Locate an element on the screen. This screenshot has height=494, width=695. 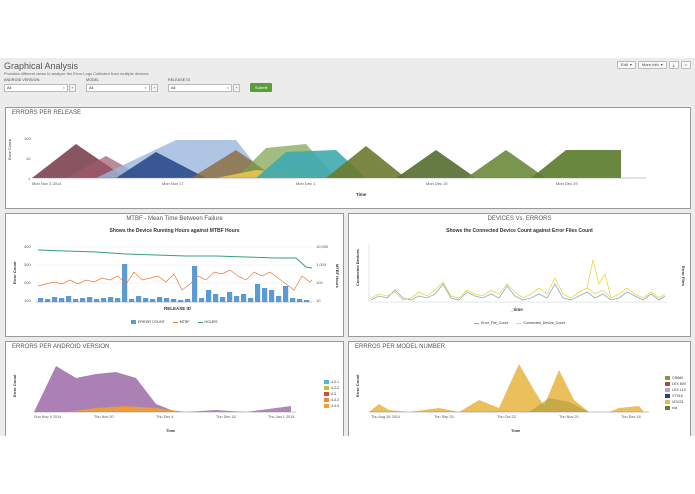
more-info-label: More Info is located at coordinates (650, 64).